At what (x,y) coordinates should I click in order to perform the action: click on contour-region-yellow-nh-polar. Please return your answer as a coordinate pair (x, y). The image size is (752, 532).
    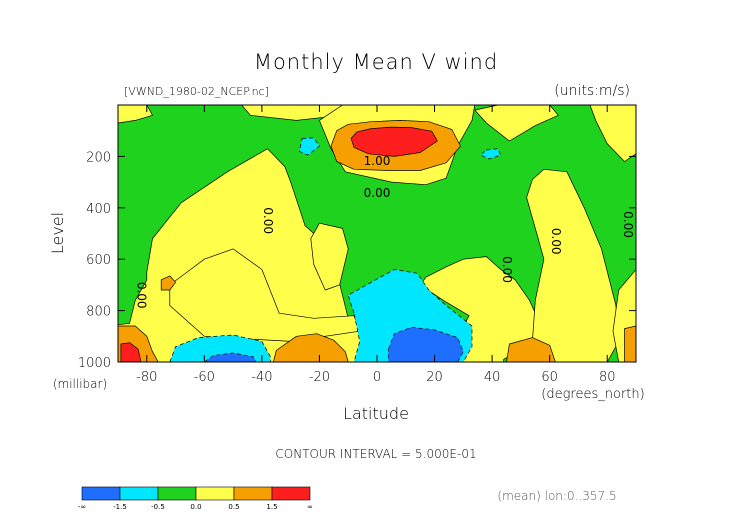
    Looking at the image, I should click on (573, 265).